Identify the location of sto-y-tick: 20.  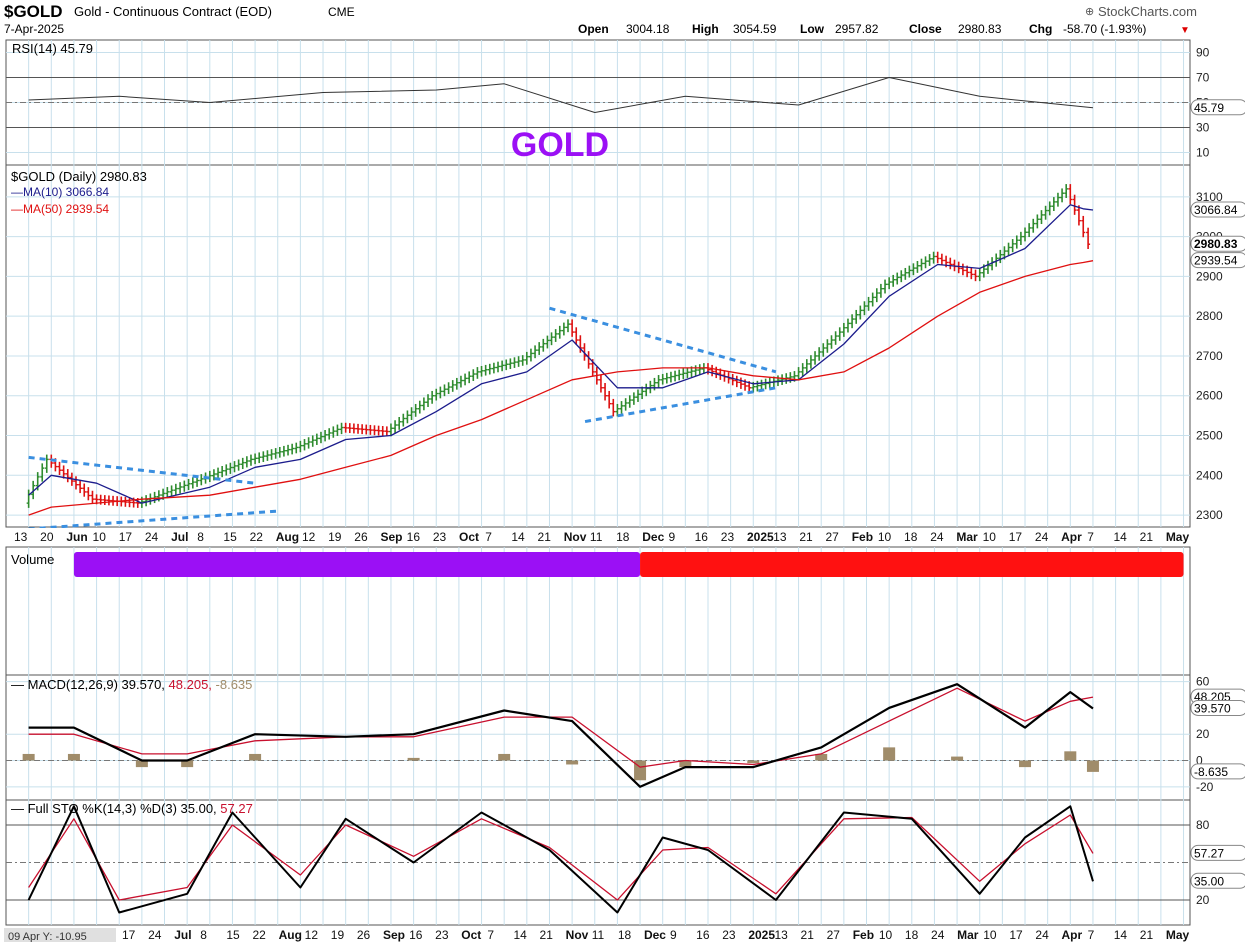
(1203, 900).